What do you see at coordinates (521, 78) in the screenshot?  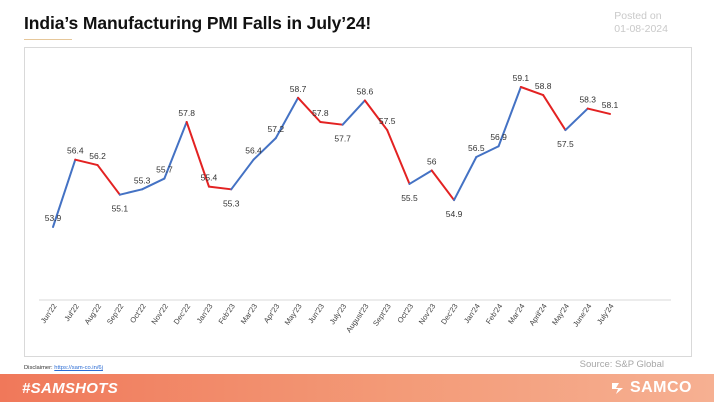 I see `data-label: 59.1` at bounding box center [521, 78].